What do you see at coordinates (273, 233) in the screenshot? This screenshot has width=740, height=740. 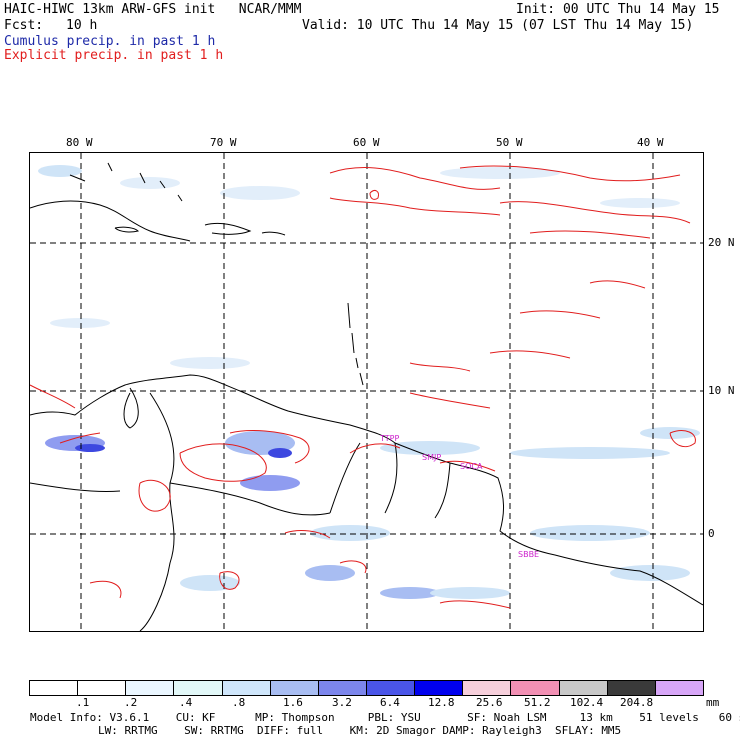 I see `puerto-rico-coast` at bounding box center [273, 233].